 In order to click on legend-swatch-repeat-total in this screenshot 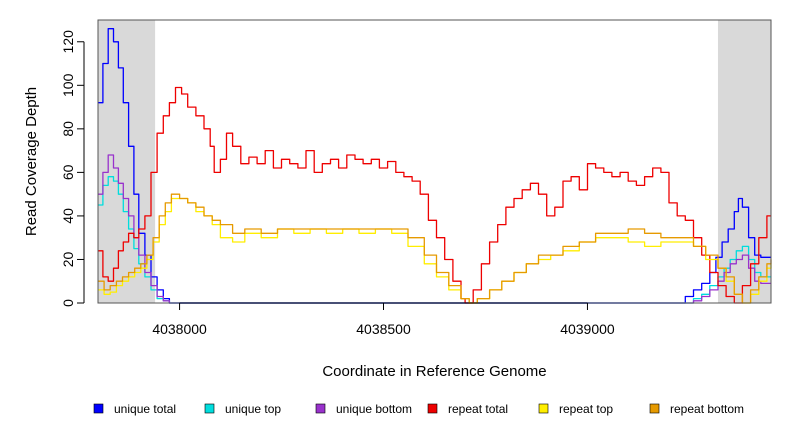, I will do `click(432, 408)`.